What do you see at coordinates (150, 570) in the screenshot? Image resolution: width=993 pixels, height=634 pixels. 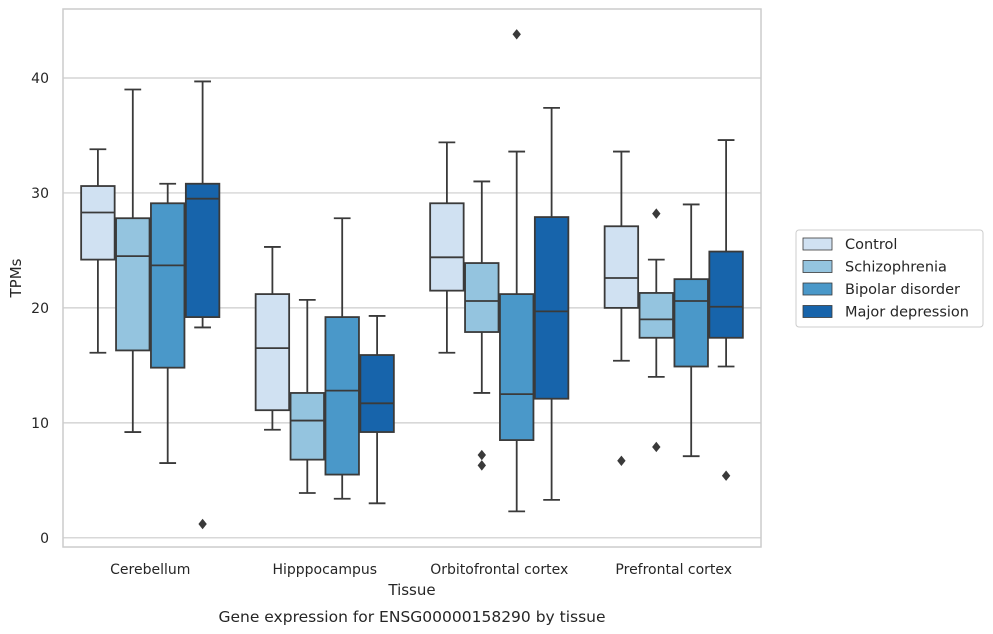 I see `x-tick-label: Cerebellum` at bounding box center [150, 570].